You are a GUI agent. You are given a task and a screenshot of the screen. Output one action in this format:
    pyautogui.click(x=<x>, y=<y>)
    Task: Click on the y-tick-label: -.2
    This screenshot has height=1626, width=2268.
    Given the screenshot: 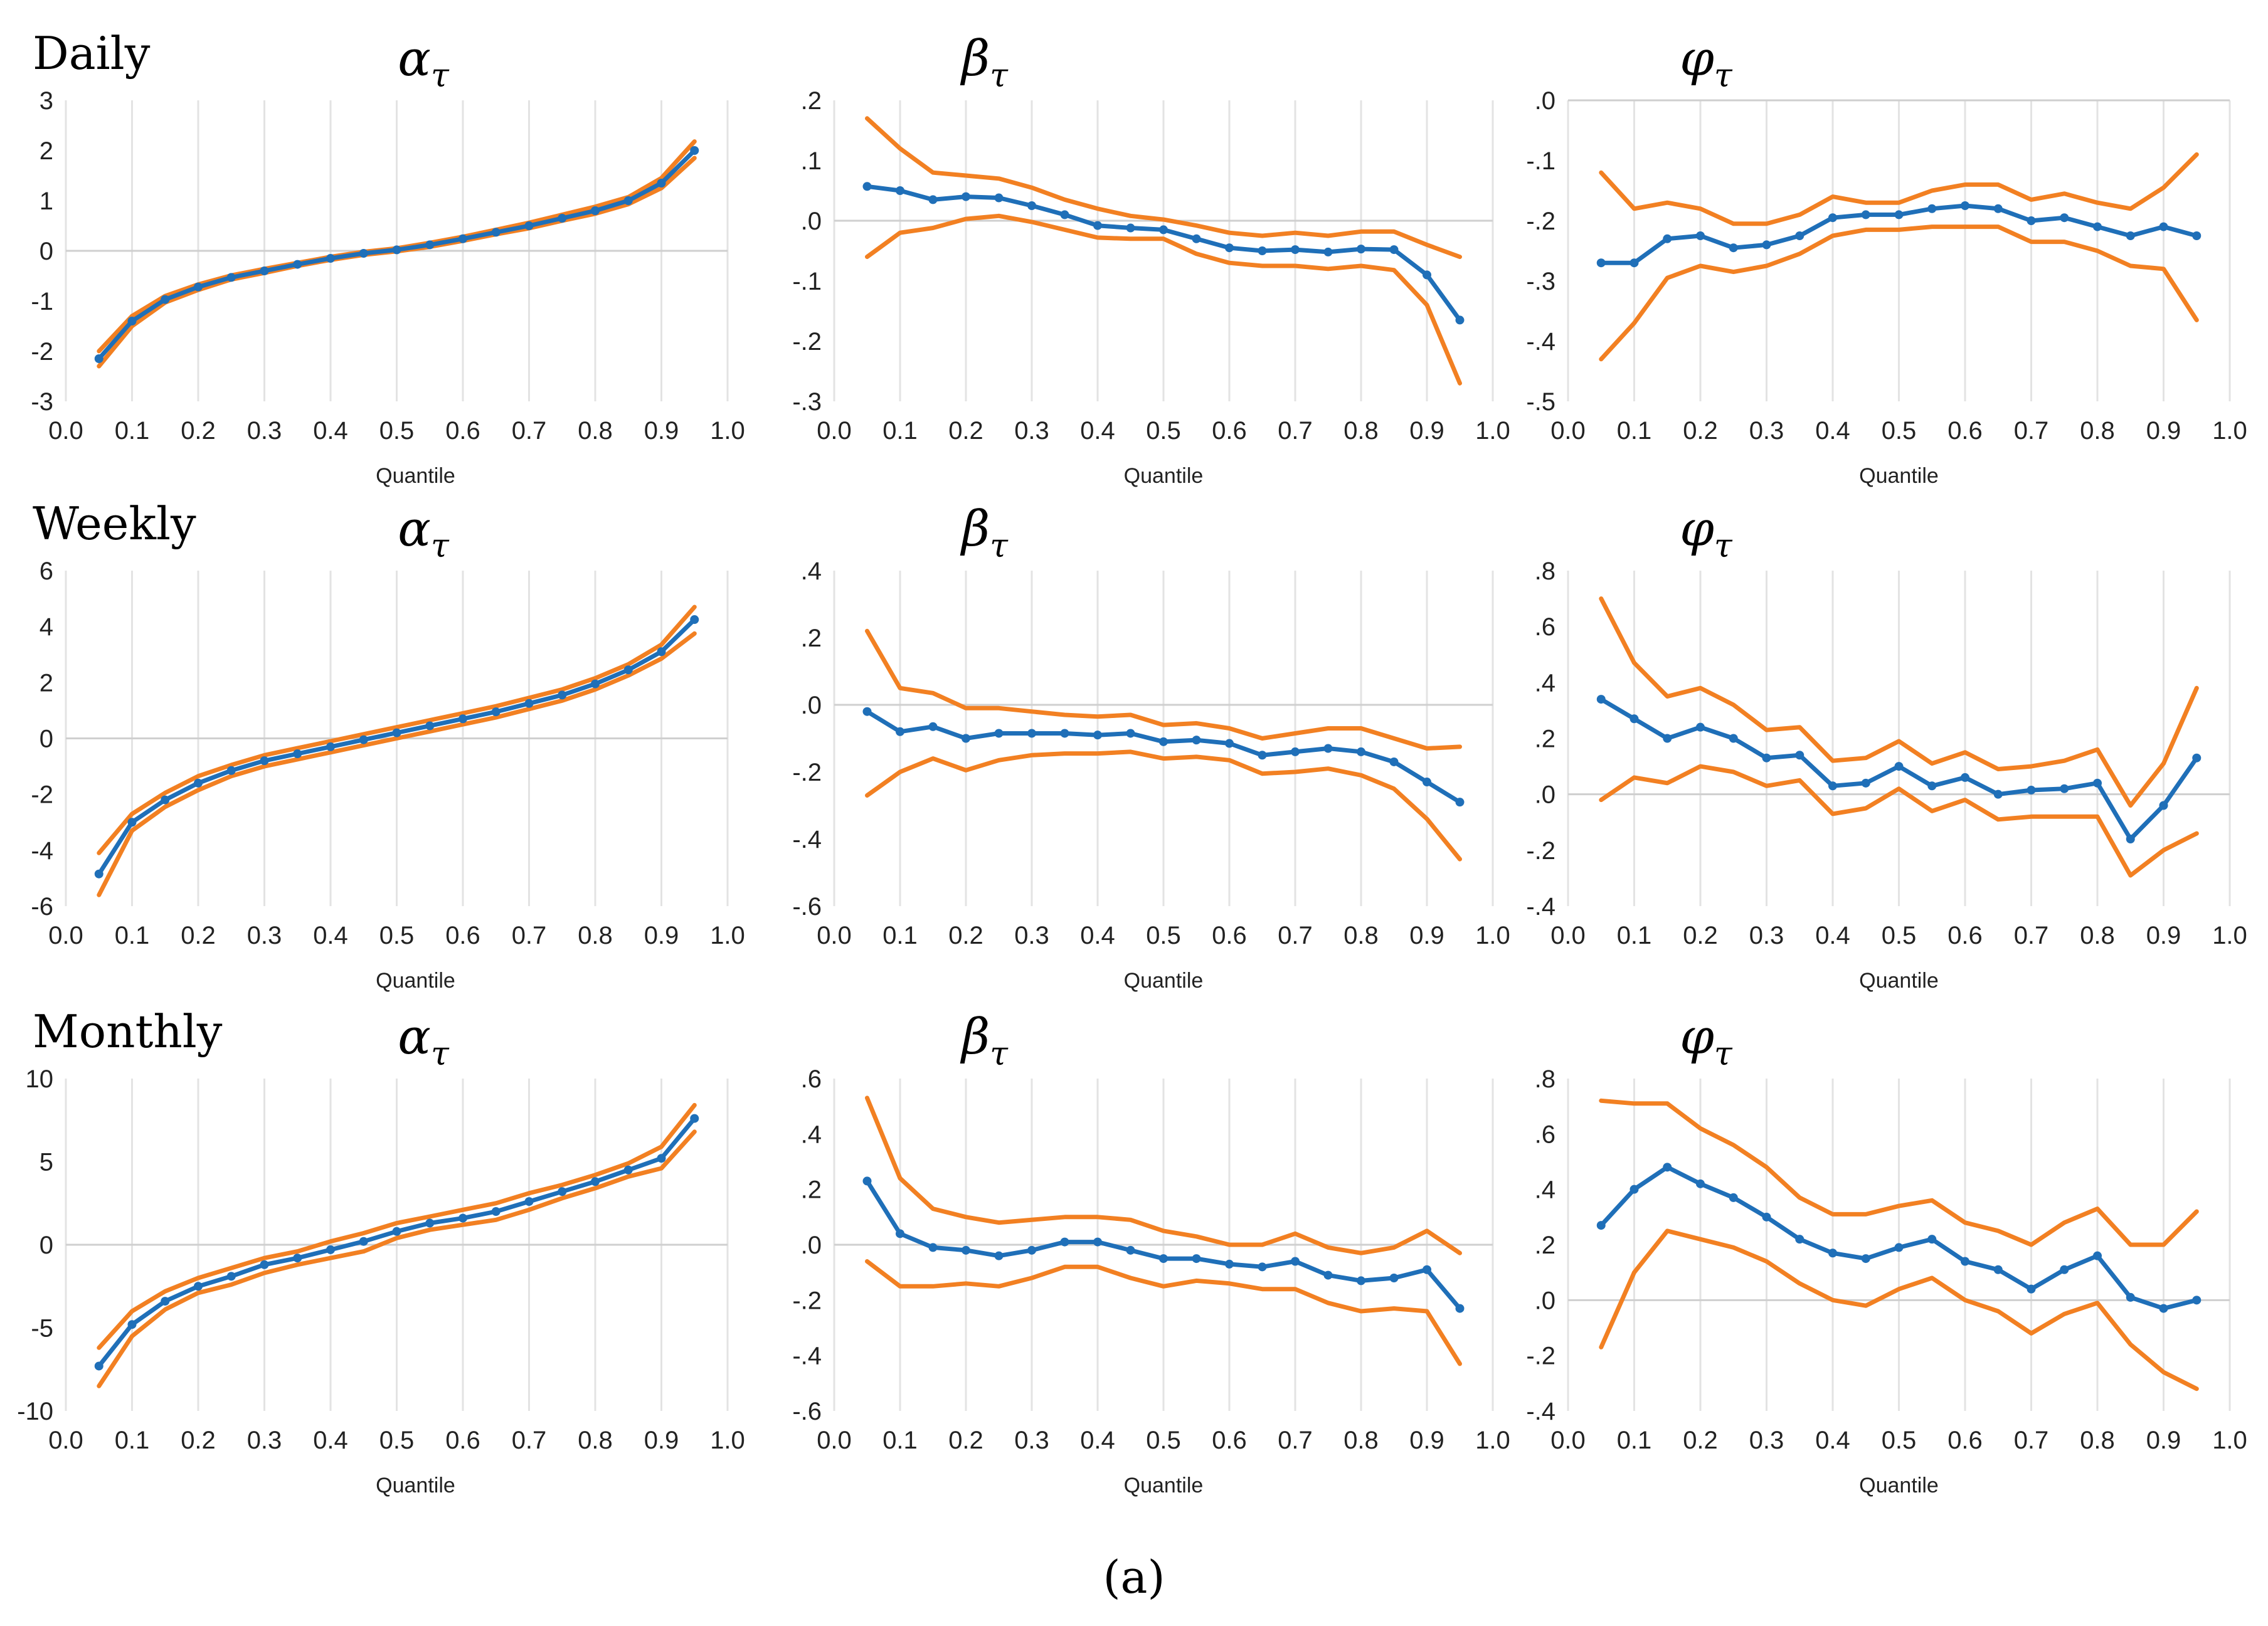 What is the action you would take?
    pyautogui.click(x=807, y=1300)
    